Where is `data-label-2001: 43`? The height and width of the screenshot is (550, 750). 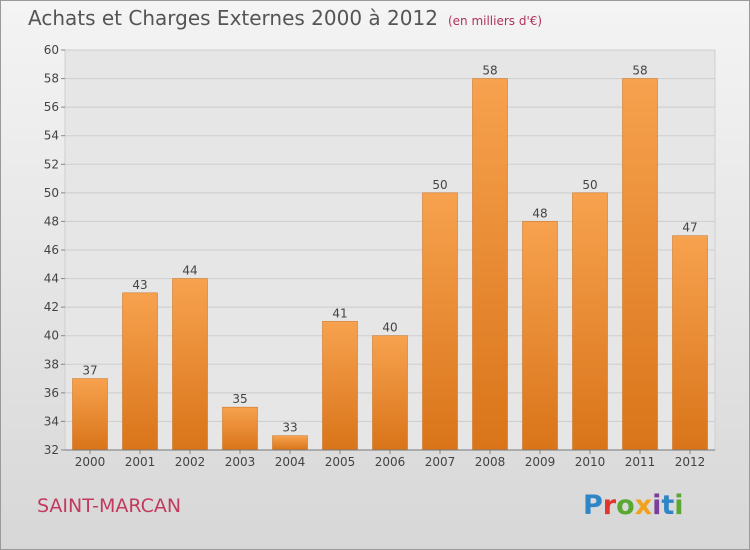
data-label-2001: 43 is located at coordinates (139, 285).